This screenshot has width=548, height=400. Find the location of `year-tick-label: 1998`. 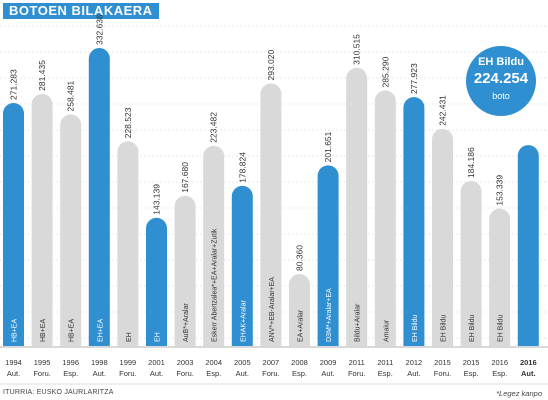

year-tick-label: 1998 is located at coordinates (99, 362).